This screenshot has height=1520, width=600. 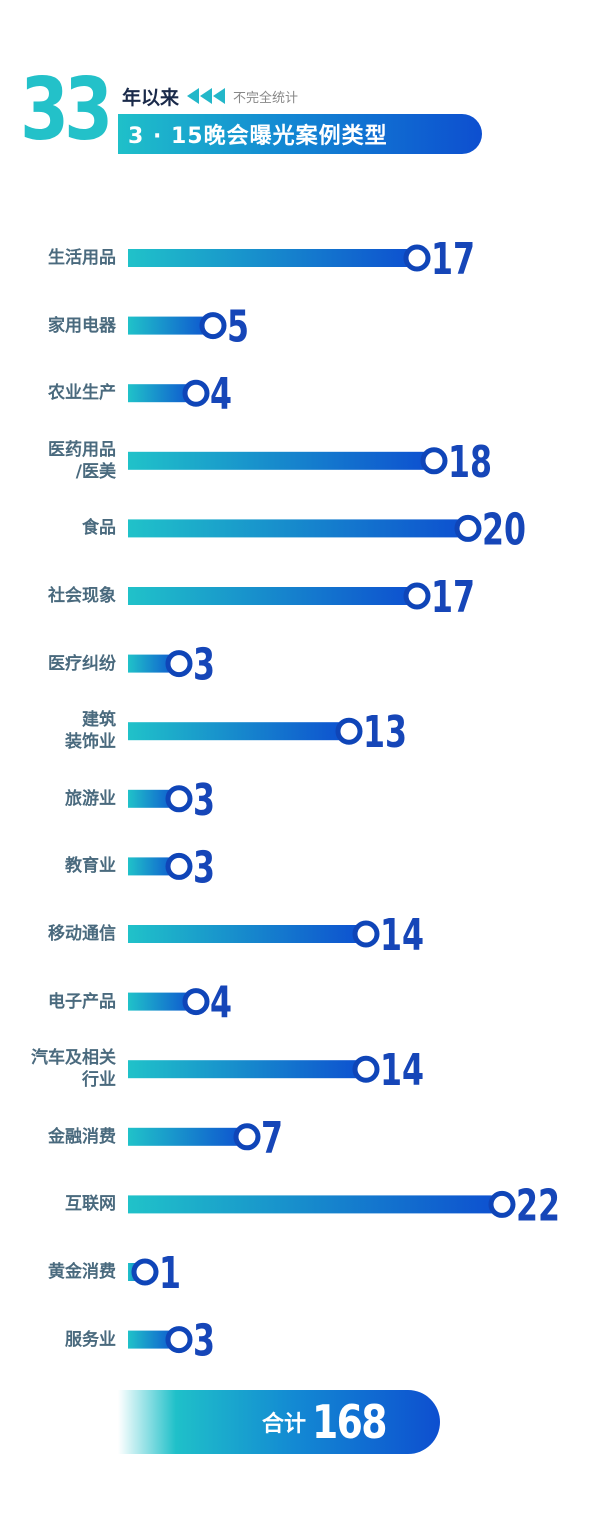 What do you see at coordinates (538, 1205) in the screenshot?
I see `value-label: 22` at bounding box center [538, 1205].